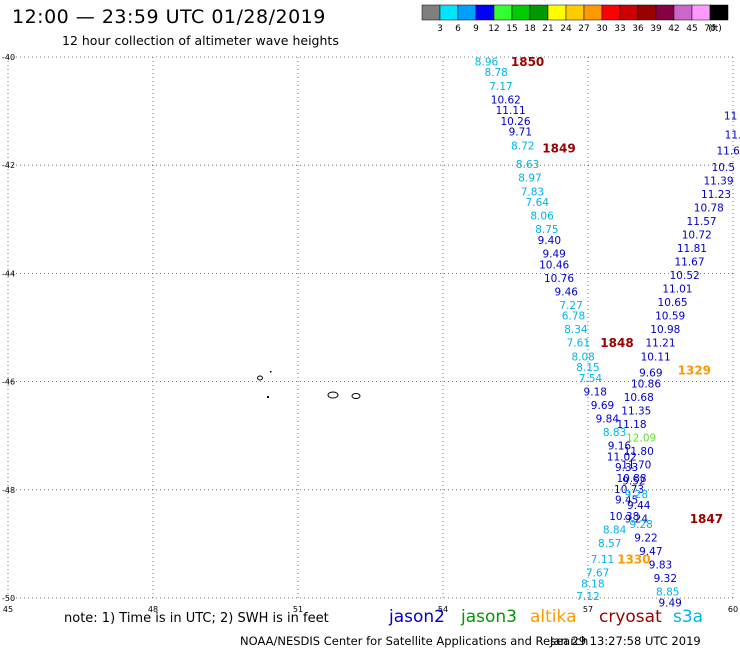 The image size is (740, 650). I want to click on time-label: 1329, so click(694, 370).